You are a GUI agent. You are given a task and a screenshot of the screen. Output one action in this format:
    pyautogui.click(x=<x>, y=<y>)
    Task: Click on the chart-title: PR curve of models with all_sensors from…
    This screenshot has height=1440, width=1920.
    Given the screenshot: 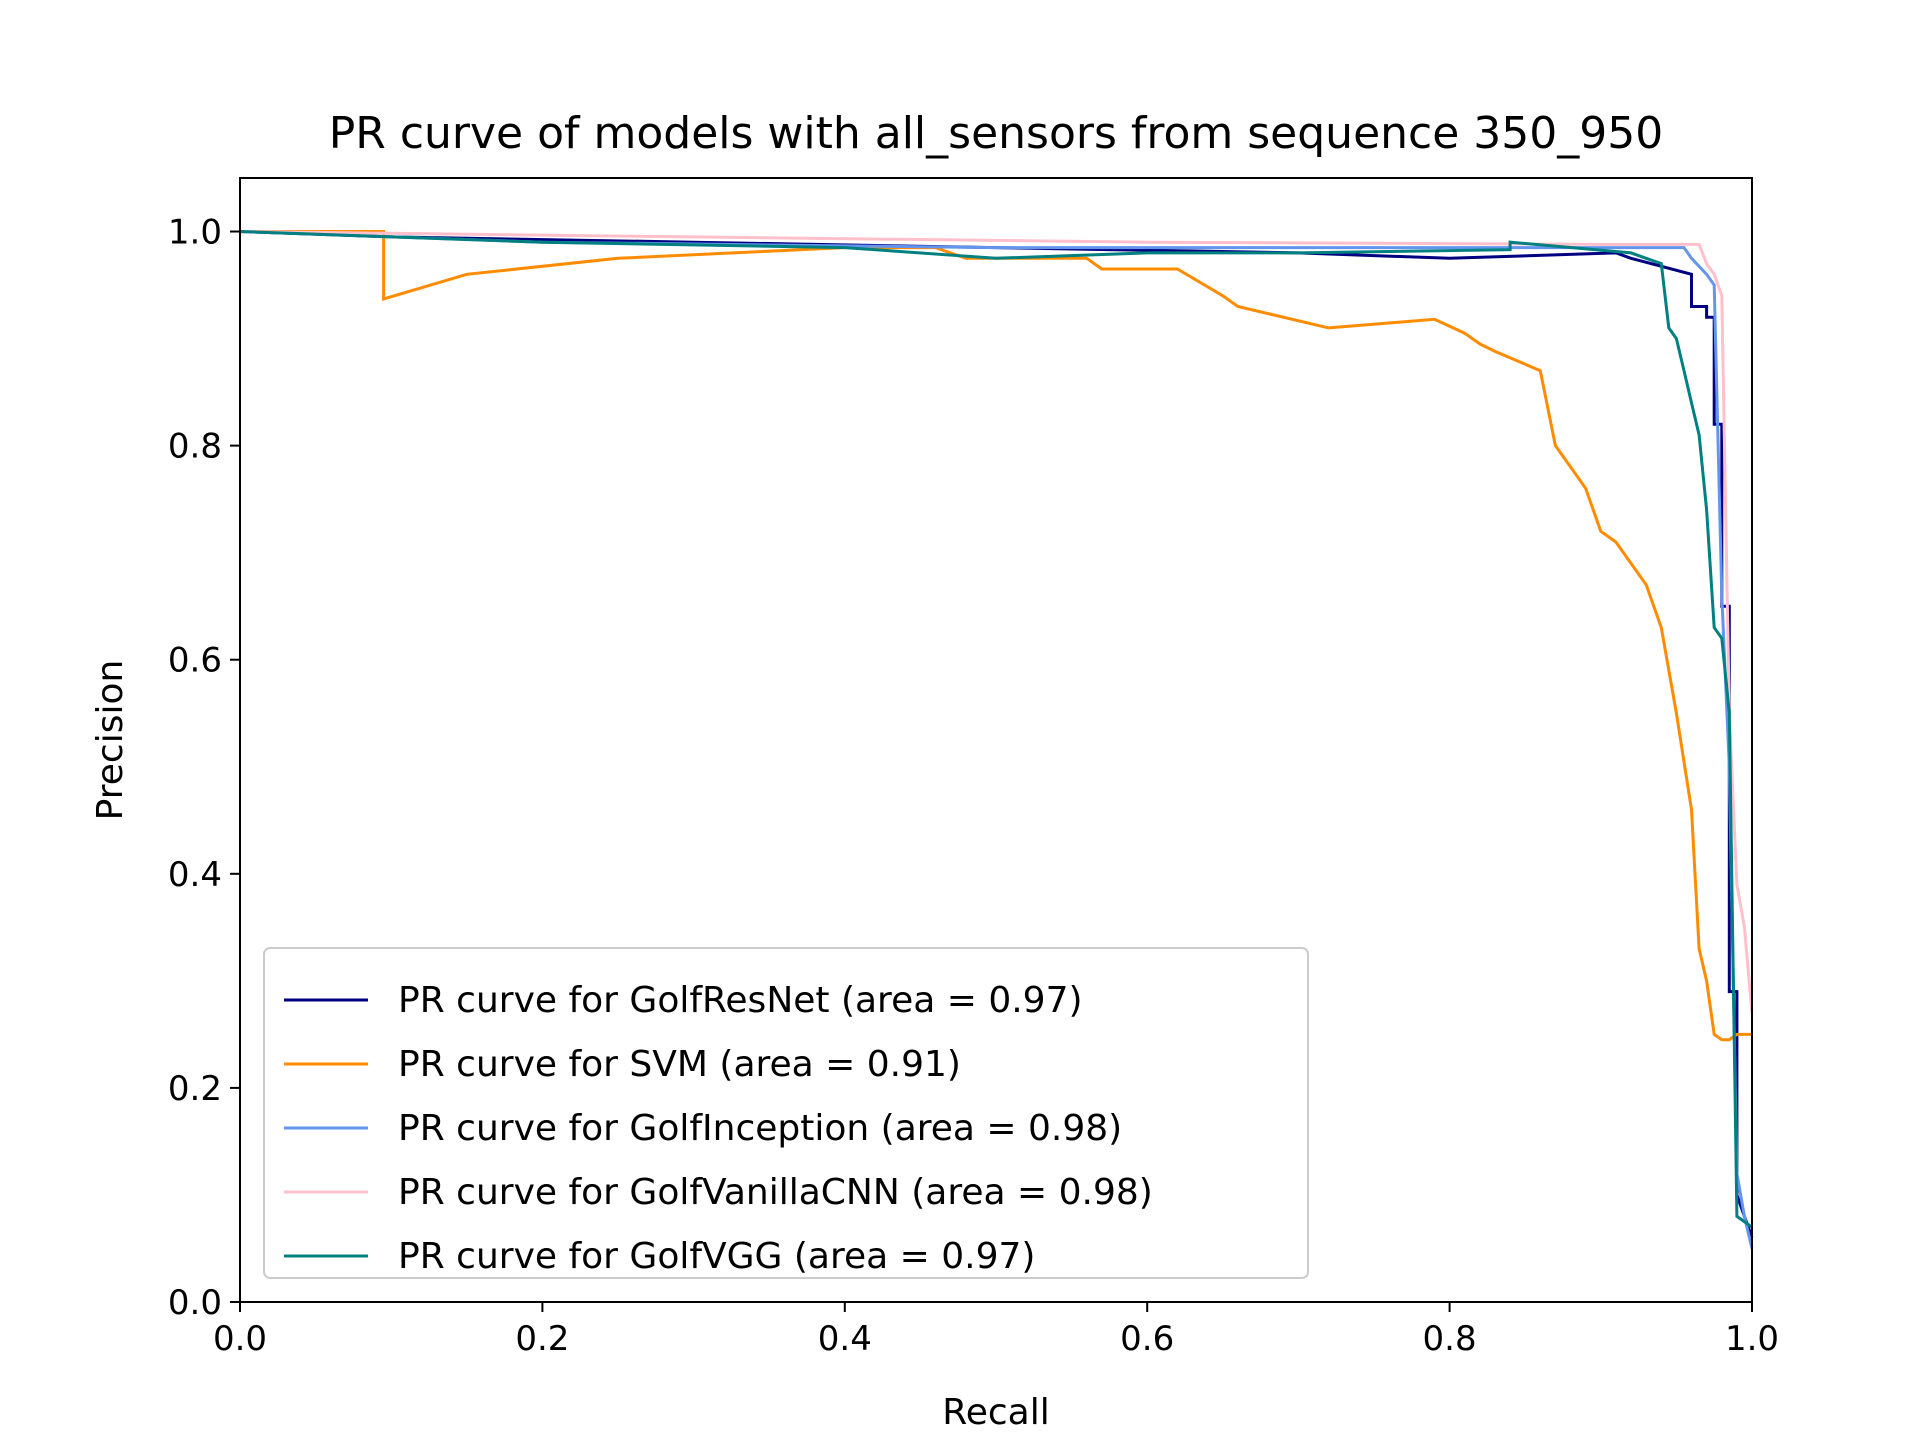 What is the action you would take?
    pyautogui.click(x=996, y=133)
    